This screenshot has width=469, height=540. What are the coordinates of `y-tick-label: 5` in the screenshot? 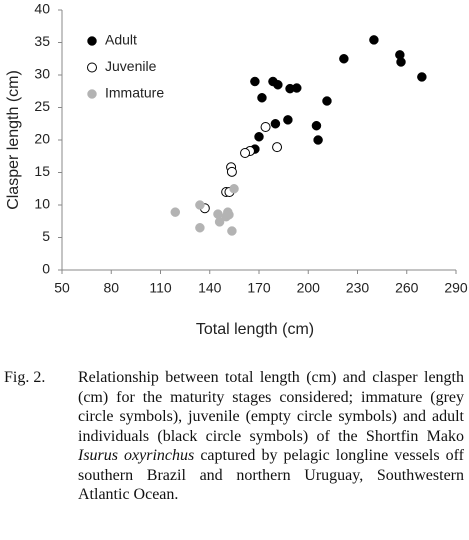 It's located at (46, 236).